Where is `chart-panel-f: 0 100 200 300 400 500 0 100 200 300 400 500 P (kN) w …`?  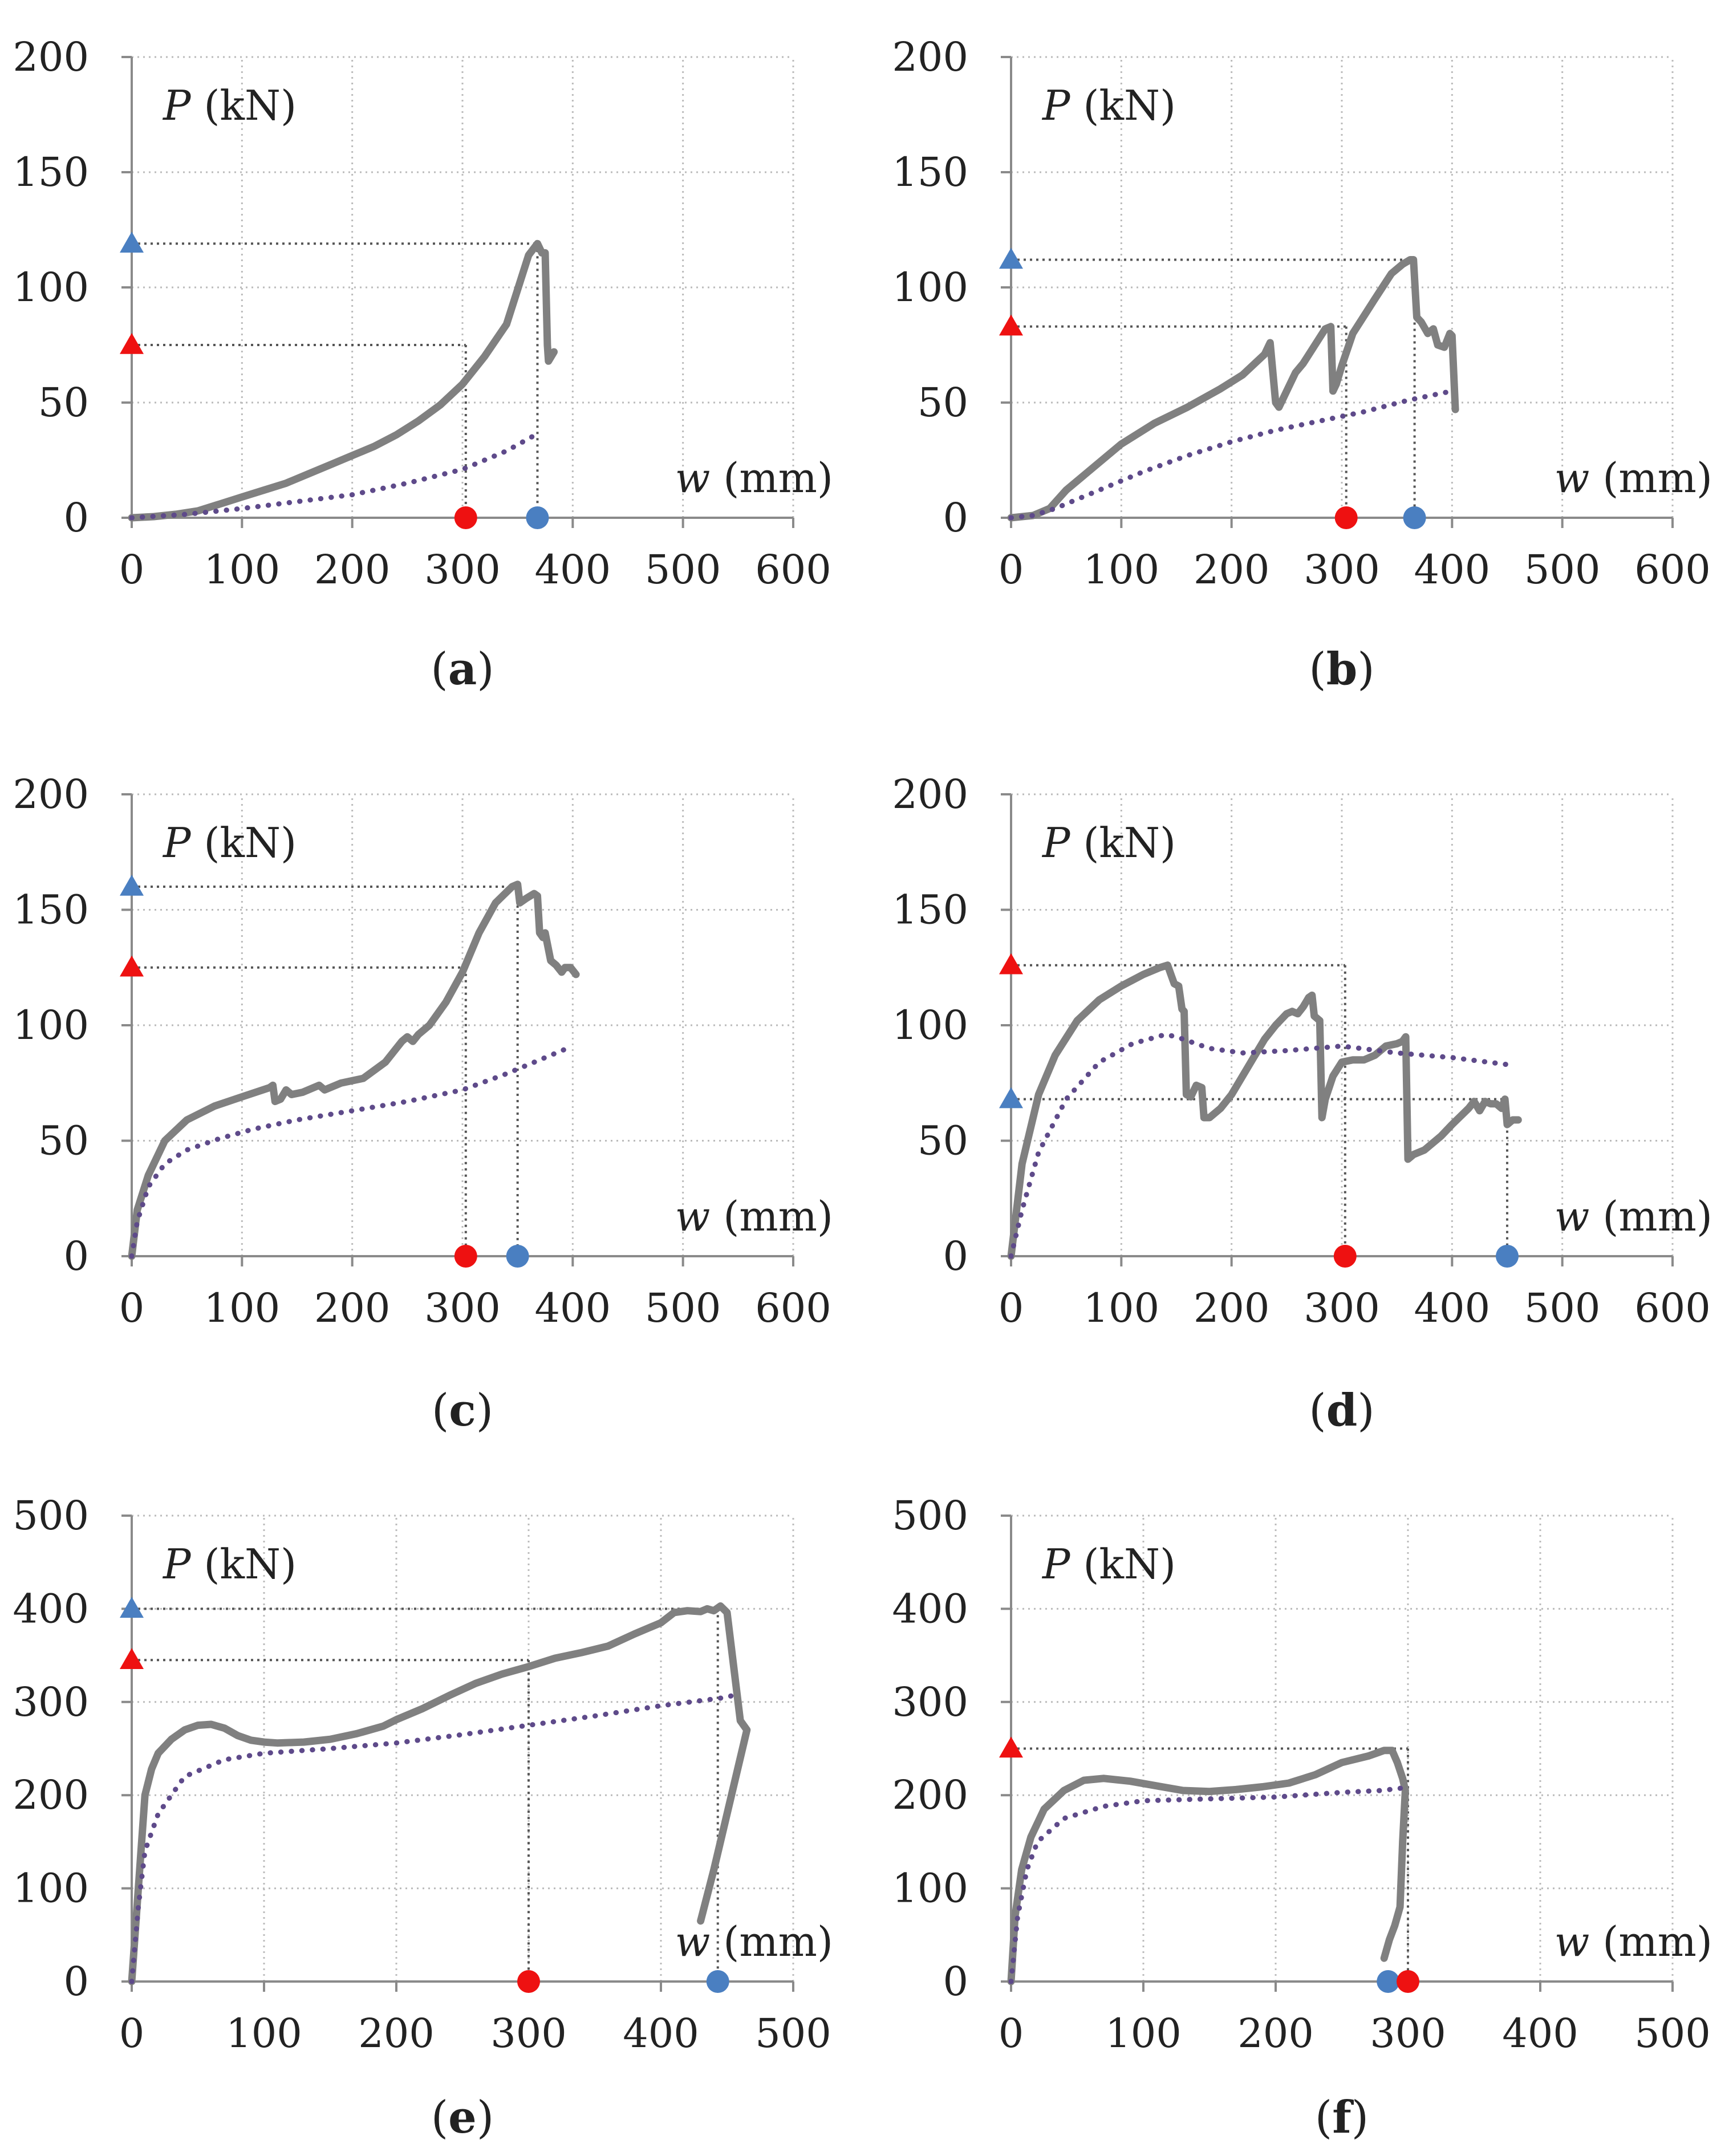 chart-panel-f: 0 100 200 300 400 500 0 100 200 300 400 500 P (kN) w … is located at coordinates (1302, 1817).